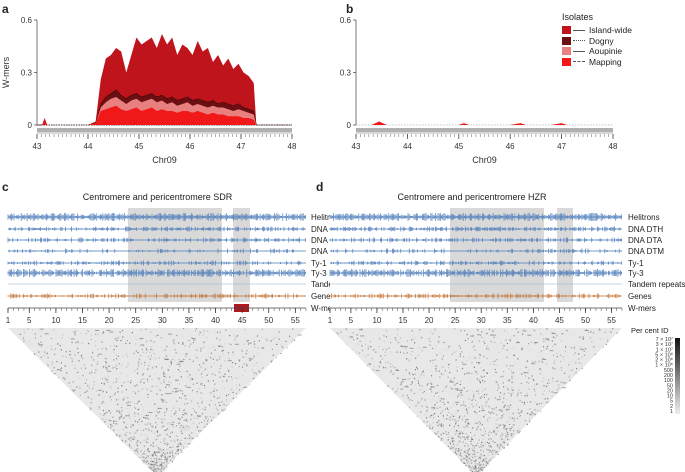 This screenshot has width=685, height=472. Describe the element at coordinates (37, 146) in the screenshot. I see `x-tick-label: 43` at that location.